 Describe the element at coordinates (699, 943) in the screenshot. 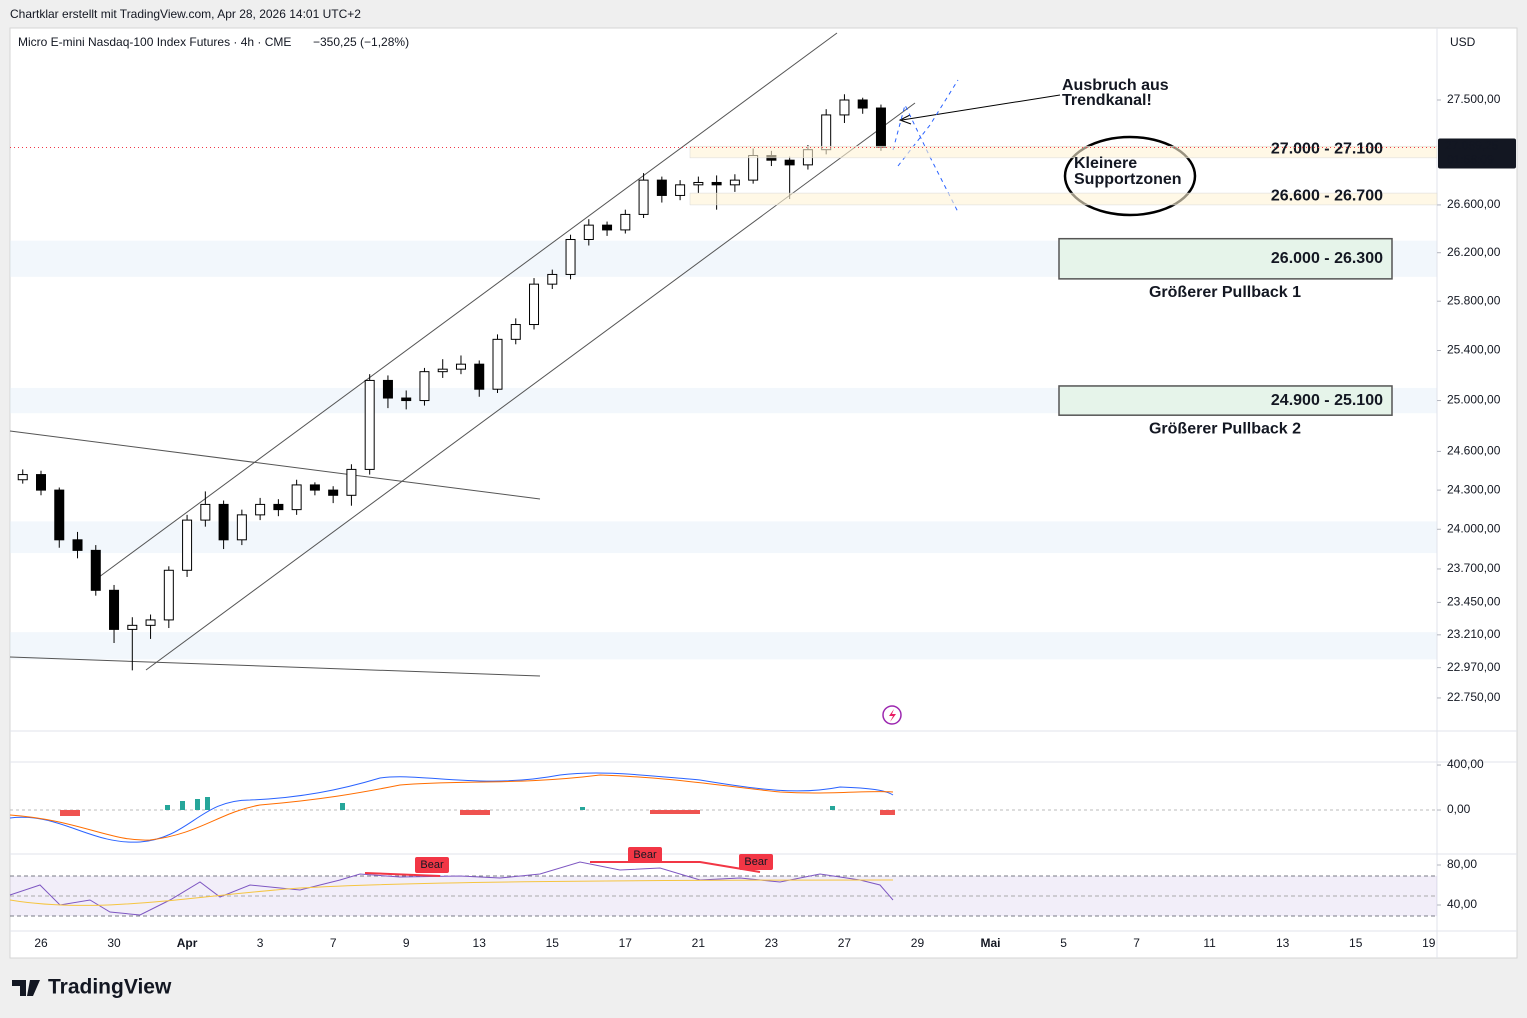

I see `x-tick-label: 21` at that location.